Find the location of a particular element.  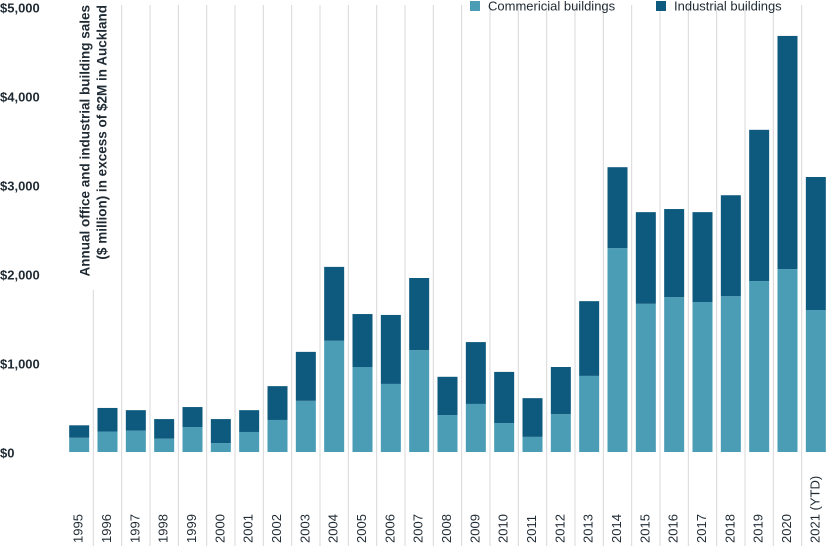

x-tick-label: 2007 is located at coordinates (418, 528).